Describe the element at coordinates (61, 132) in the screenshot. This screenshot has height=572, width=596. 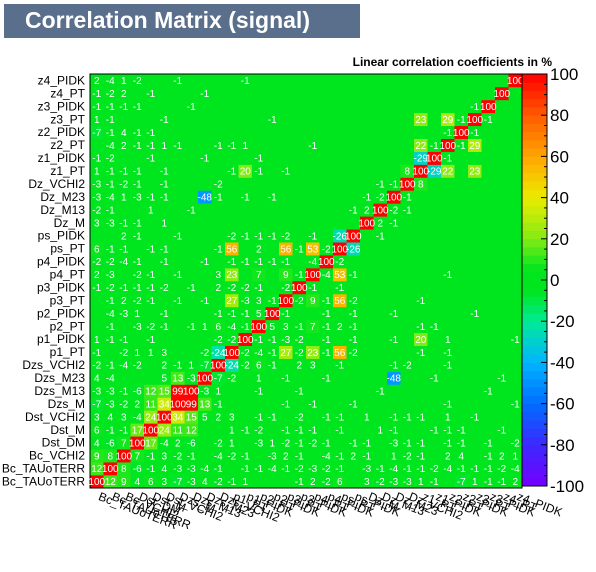
I see `y-tick-label: z2_PIDK` at that location.